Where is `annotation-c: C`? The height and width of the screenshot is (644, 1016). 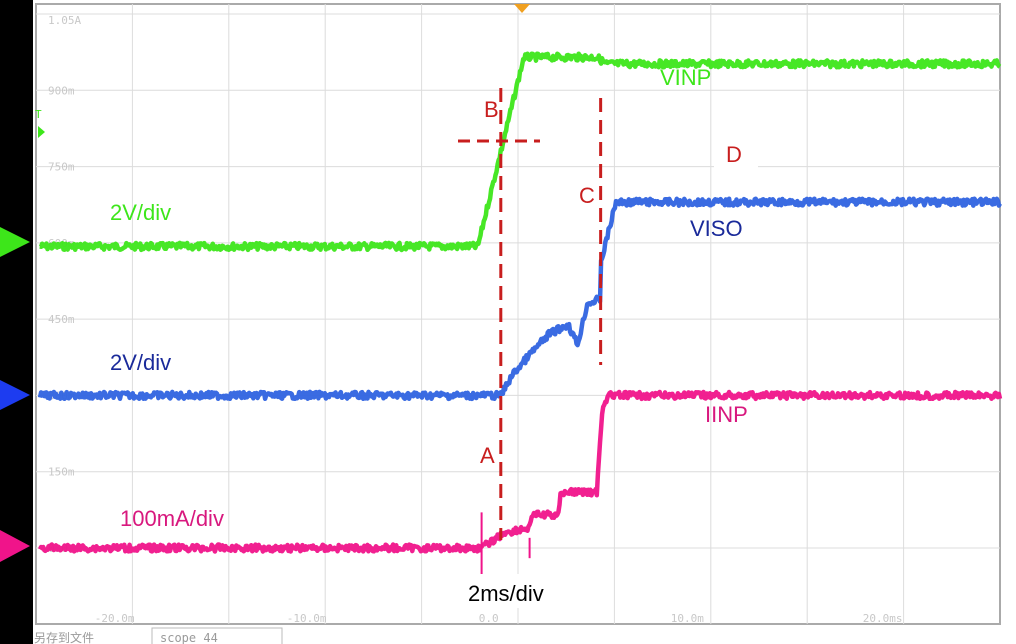 annotation-c: C is located at coordinates (587, 195).